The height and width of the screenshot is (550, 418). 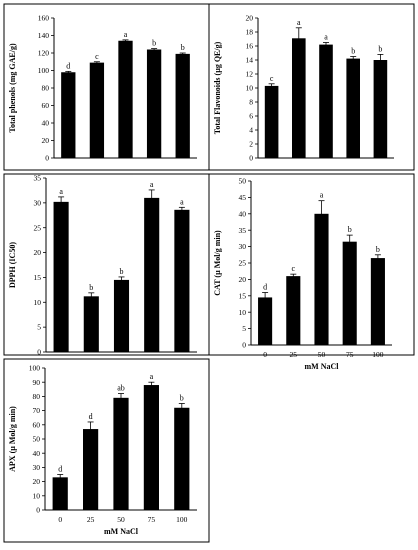 What do you see at coordinates (250, 74) in the screenshot?
I see `y-tick-label: 12` at bounding box center [250, 74].